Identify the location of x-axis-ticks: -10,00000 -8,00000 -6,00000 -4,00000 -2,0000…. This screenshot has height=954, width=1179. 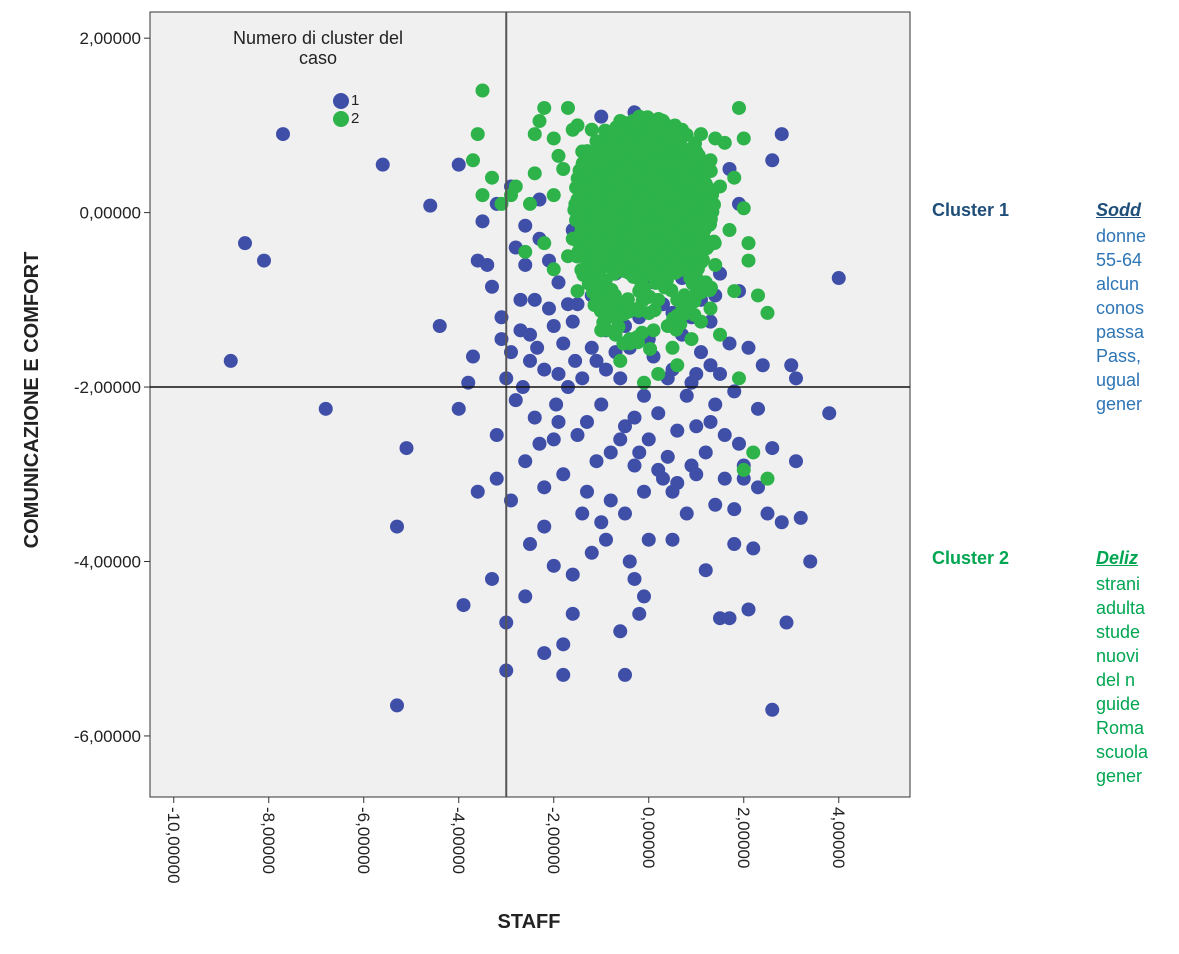
(506, 840).